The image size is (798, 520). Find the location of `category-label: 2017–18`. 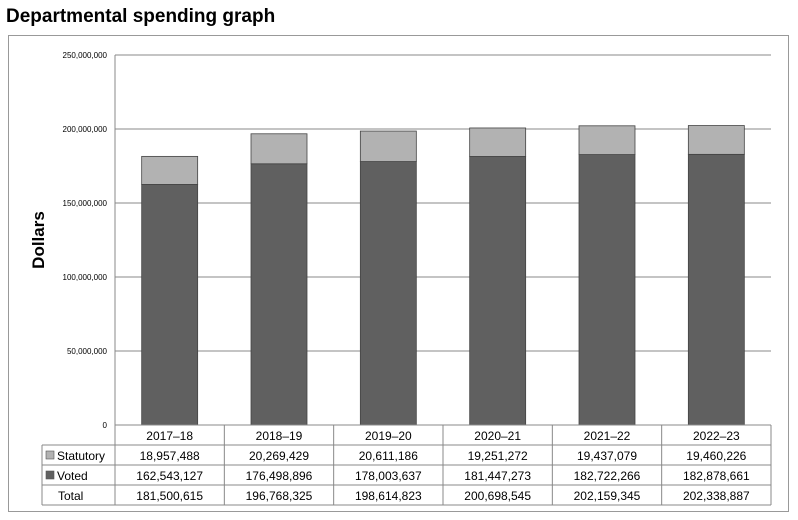

category-label: 2017–18 is located at coordinates (169, 436).